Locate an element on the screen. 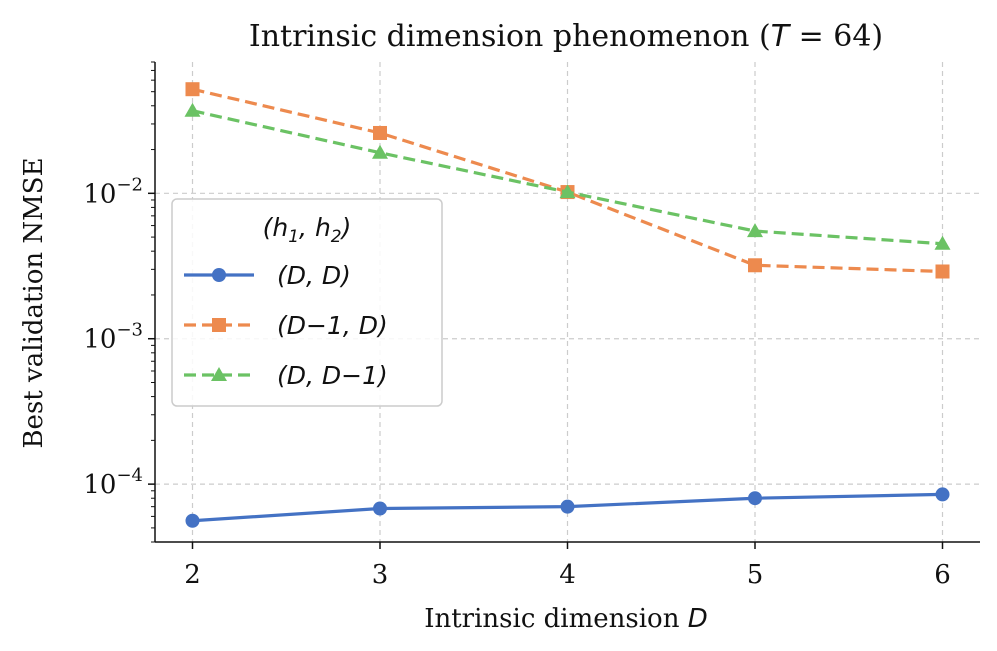  x-tick-label: 6 is located at coordinates (942, 575).